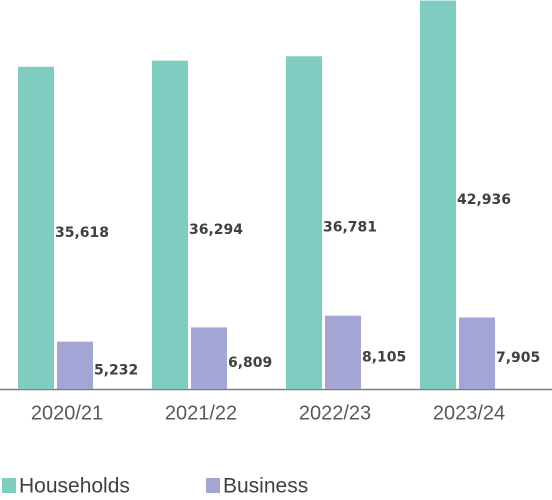  What do you see at coordinates (67, 413) in the screenshot?
I see `x-tick-label: 2020/21` at bounding box center [67, 413].